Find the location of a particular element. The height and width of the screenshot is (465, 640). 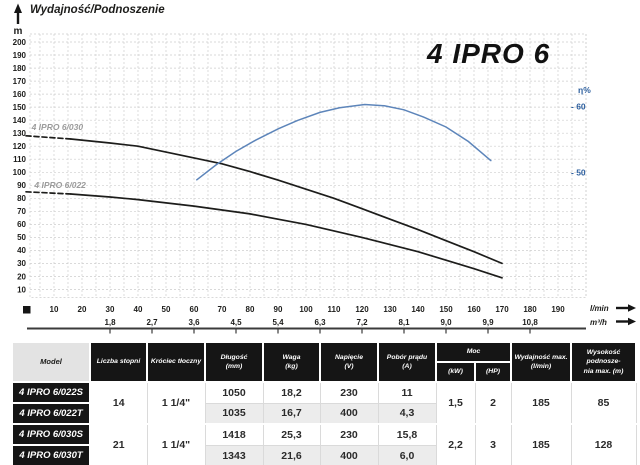

col-header-power-kw: (kW) is located at coordinates (455, 372).